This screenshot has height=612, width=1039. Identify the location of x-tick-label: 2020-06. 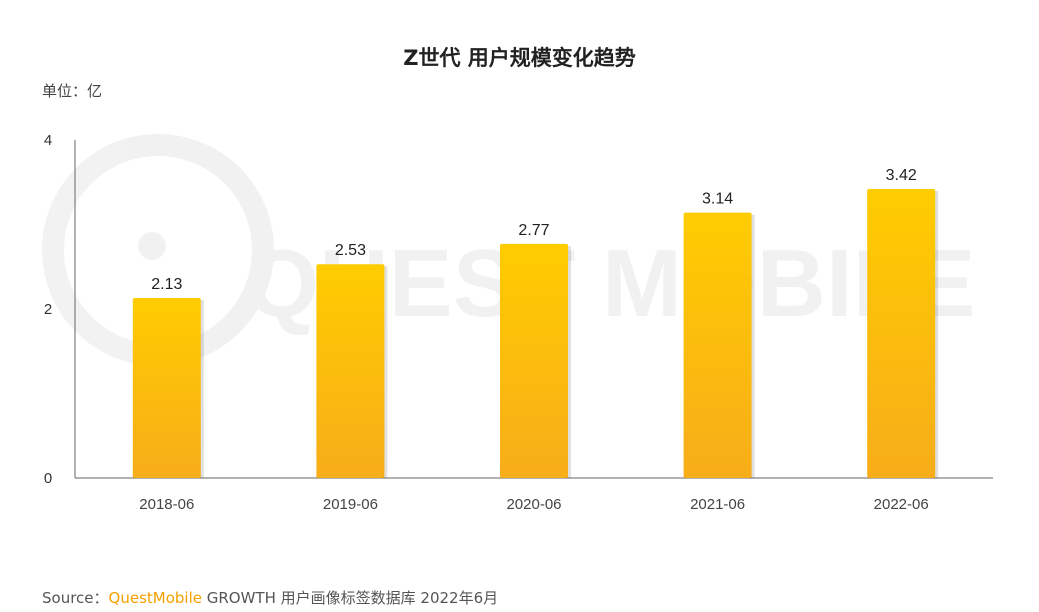
(533, 504).